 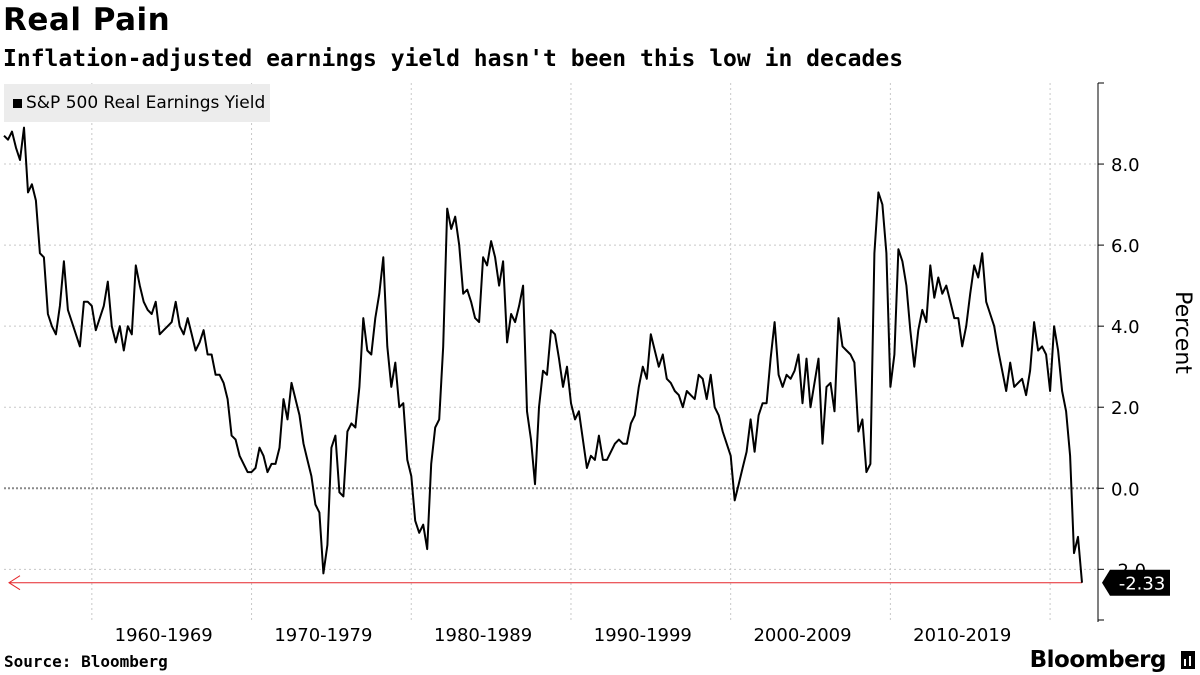 I want to click on chart-title: Real Pain, so click(x=87, y=20).